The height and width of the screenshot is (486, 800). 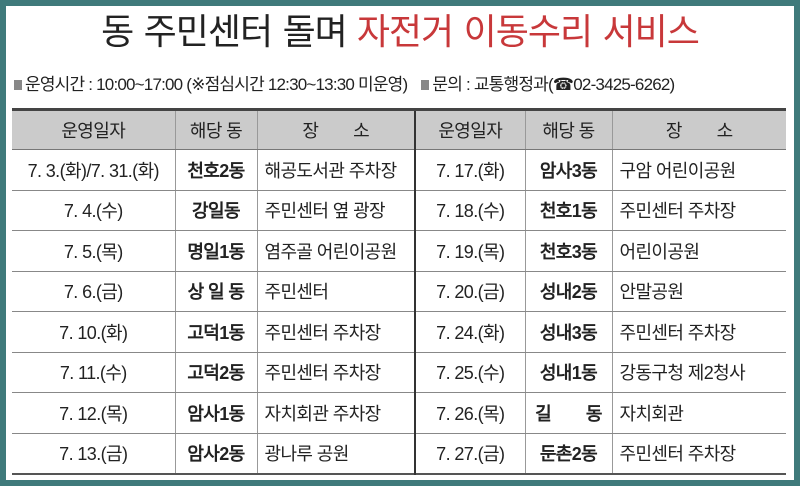 What do you see at coordinates (469, 210) in the screenshot?
I see `cell-date: 7. 18.(수)` at bounding box center [469, 210].